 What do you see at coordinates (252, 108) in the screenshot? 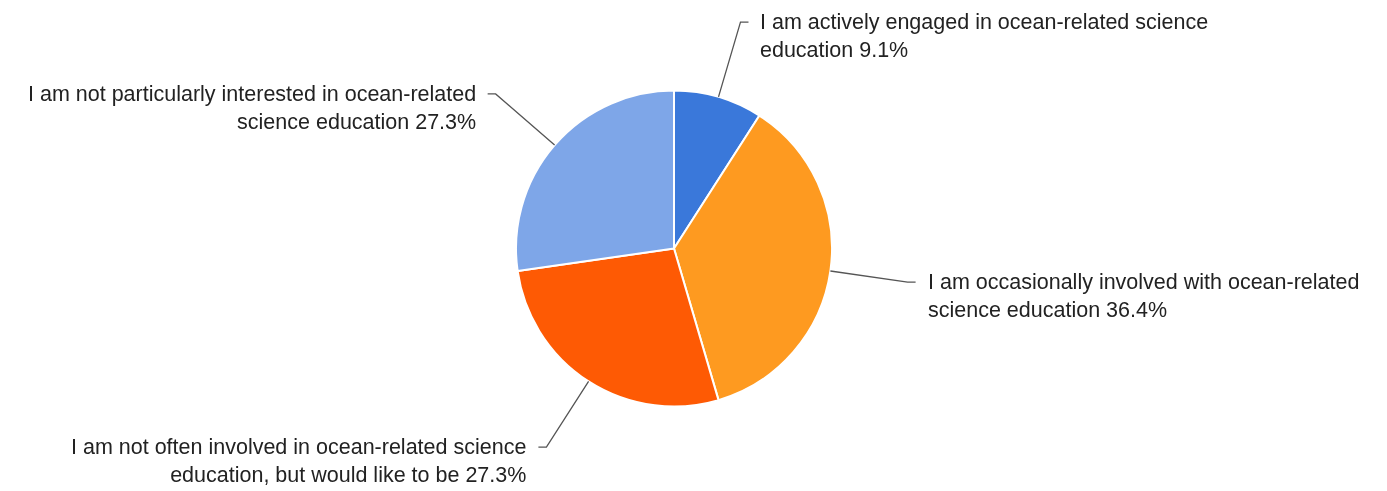
I see `slice-label: I am not particularly interested in ocean-related science education 27.3%` at bounding box center [252, 108].